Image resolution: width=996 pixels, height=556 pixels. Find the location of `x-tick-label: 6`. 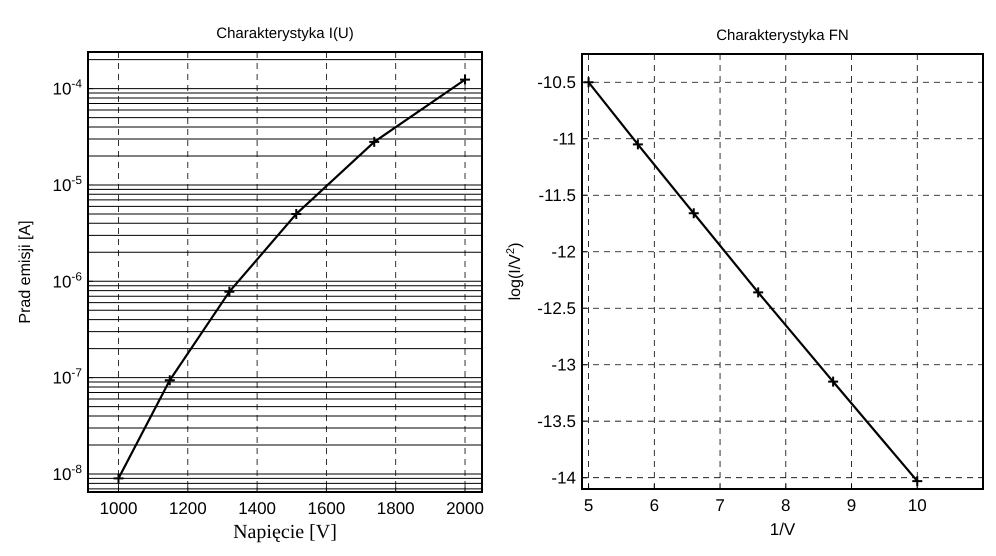

x-tick-label: 6 is located at coordinates (655, 505).